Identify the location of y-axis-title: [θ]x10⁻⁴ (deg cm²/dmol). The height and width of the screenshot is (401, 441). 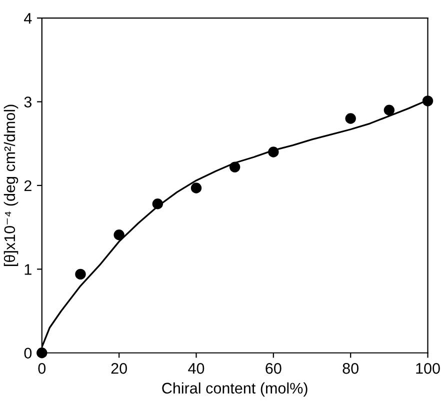
(11, 185).